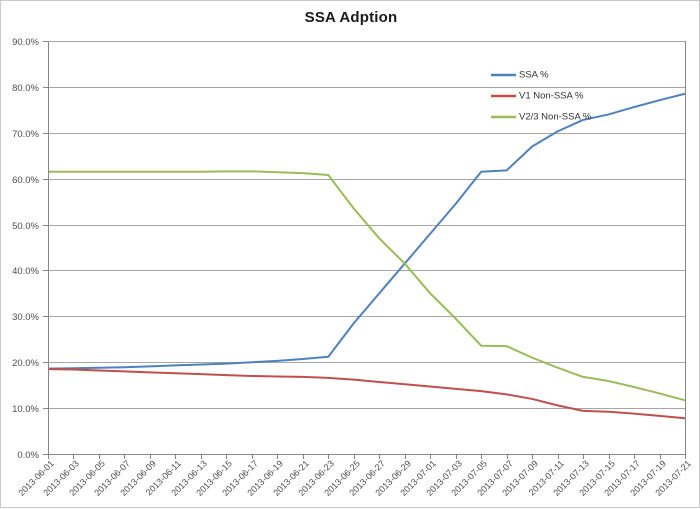 The height and width of the screenshot is (509, 700). Describe the element at coordinates (25, 134) in the screenshot. I see `y-tick-label: 70.0%` at that location.